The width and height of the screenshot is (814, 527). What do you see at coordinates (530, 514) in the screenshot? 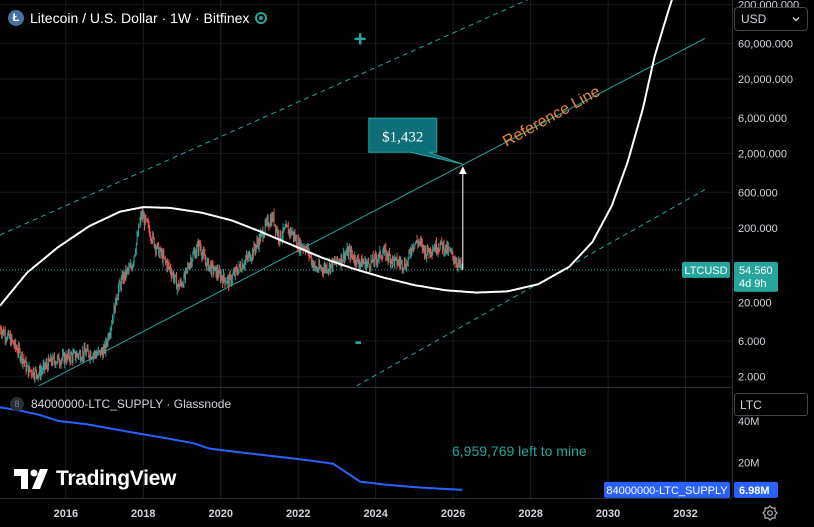
I see `time-tick-label: 2028` at bounding box center [530, 514].